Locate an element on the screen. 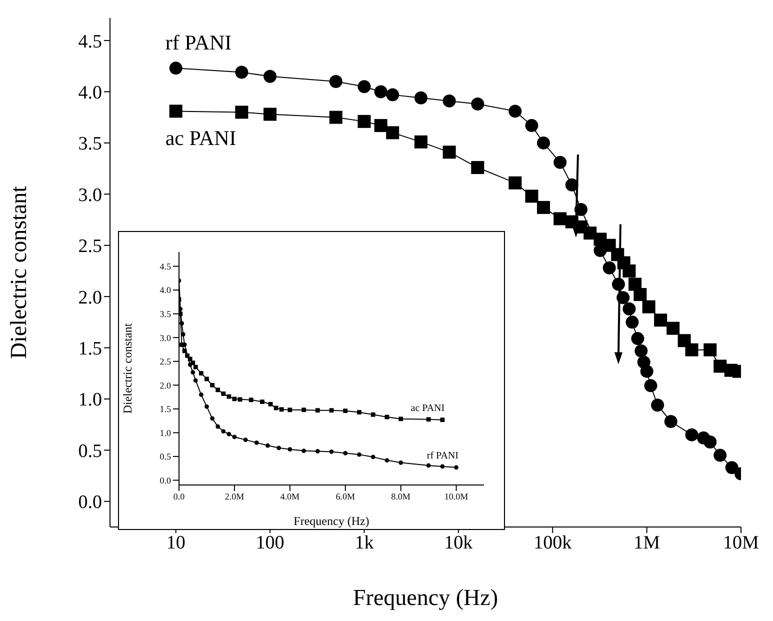 This screenshot has width=773, height=621. x-tick-label: 2.0M is located at coordinates (234, 496).